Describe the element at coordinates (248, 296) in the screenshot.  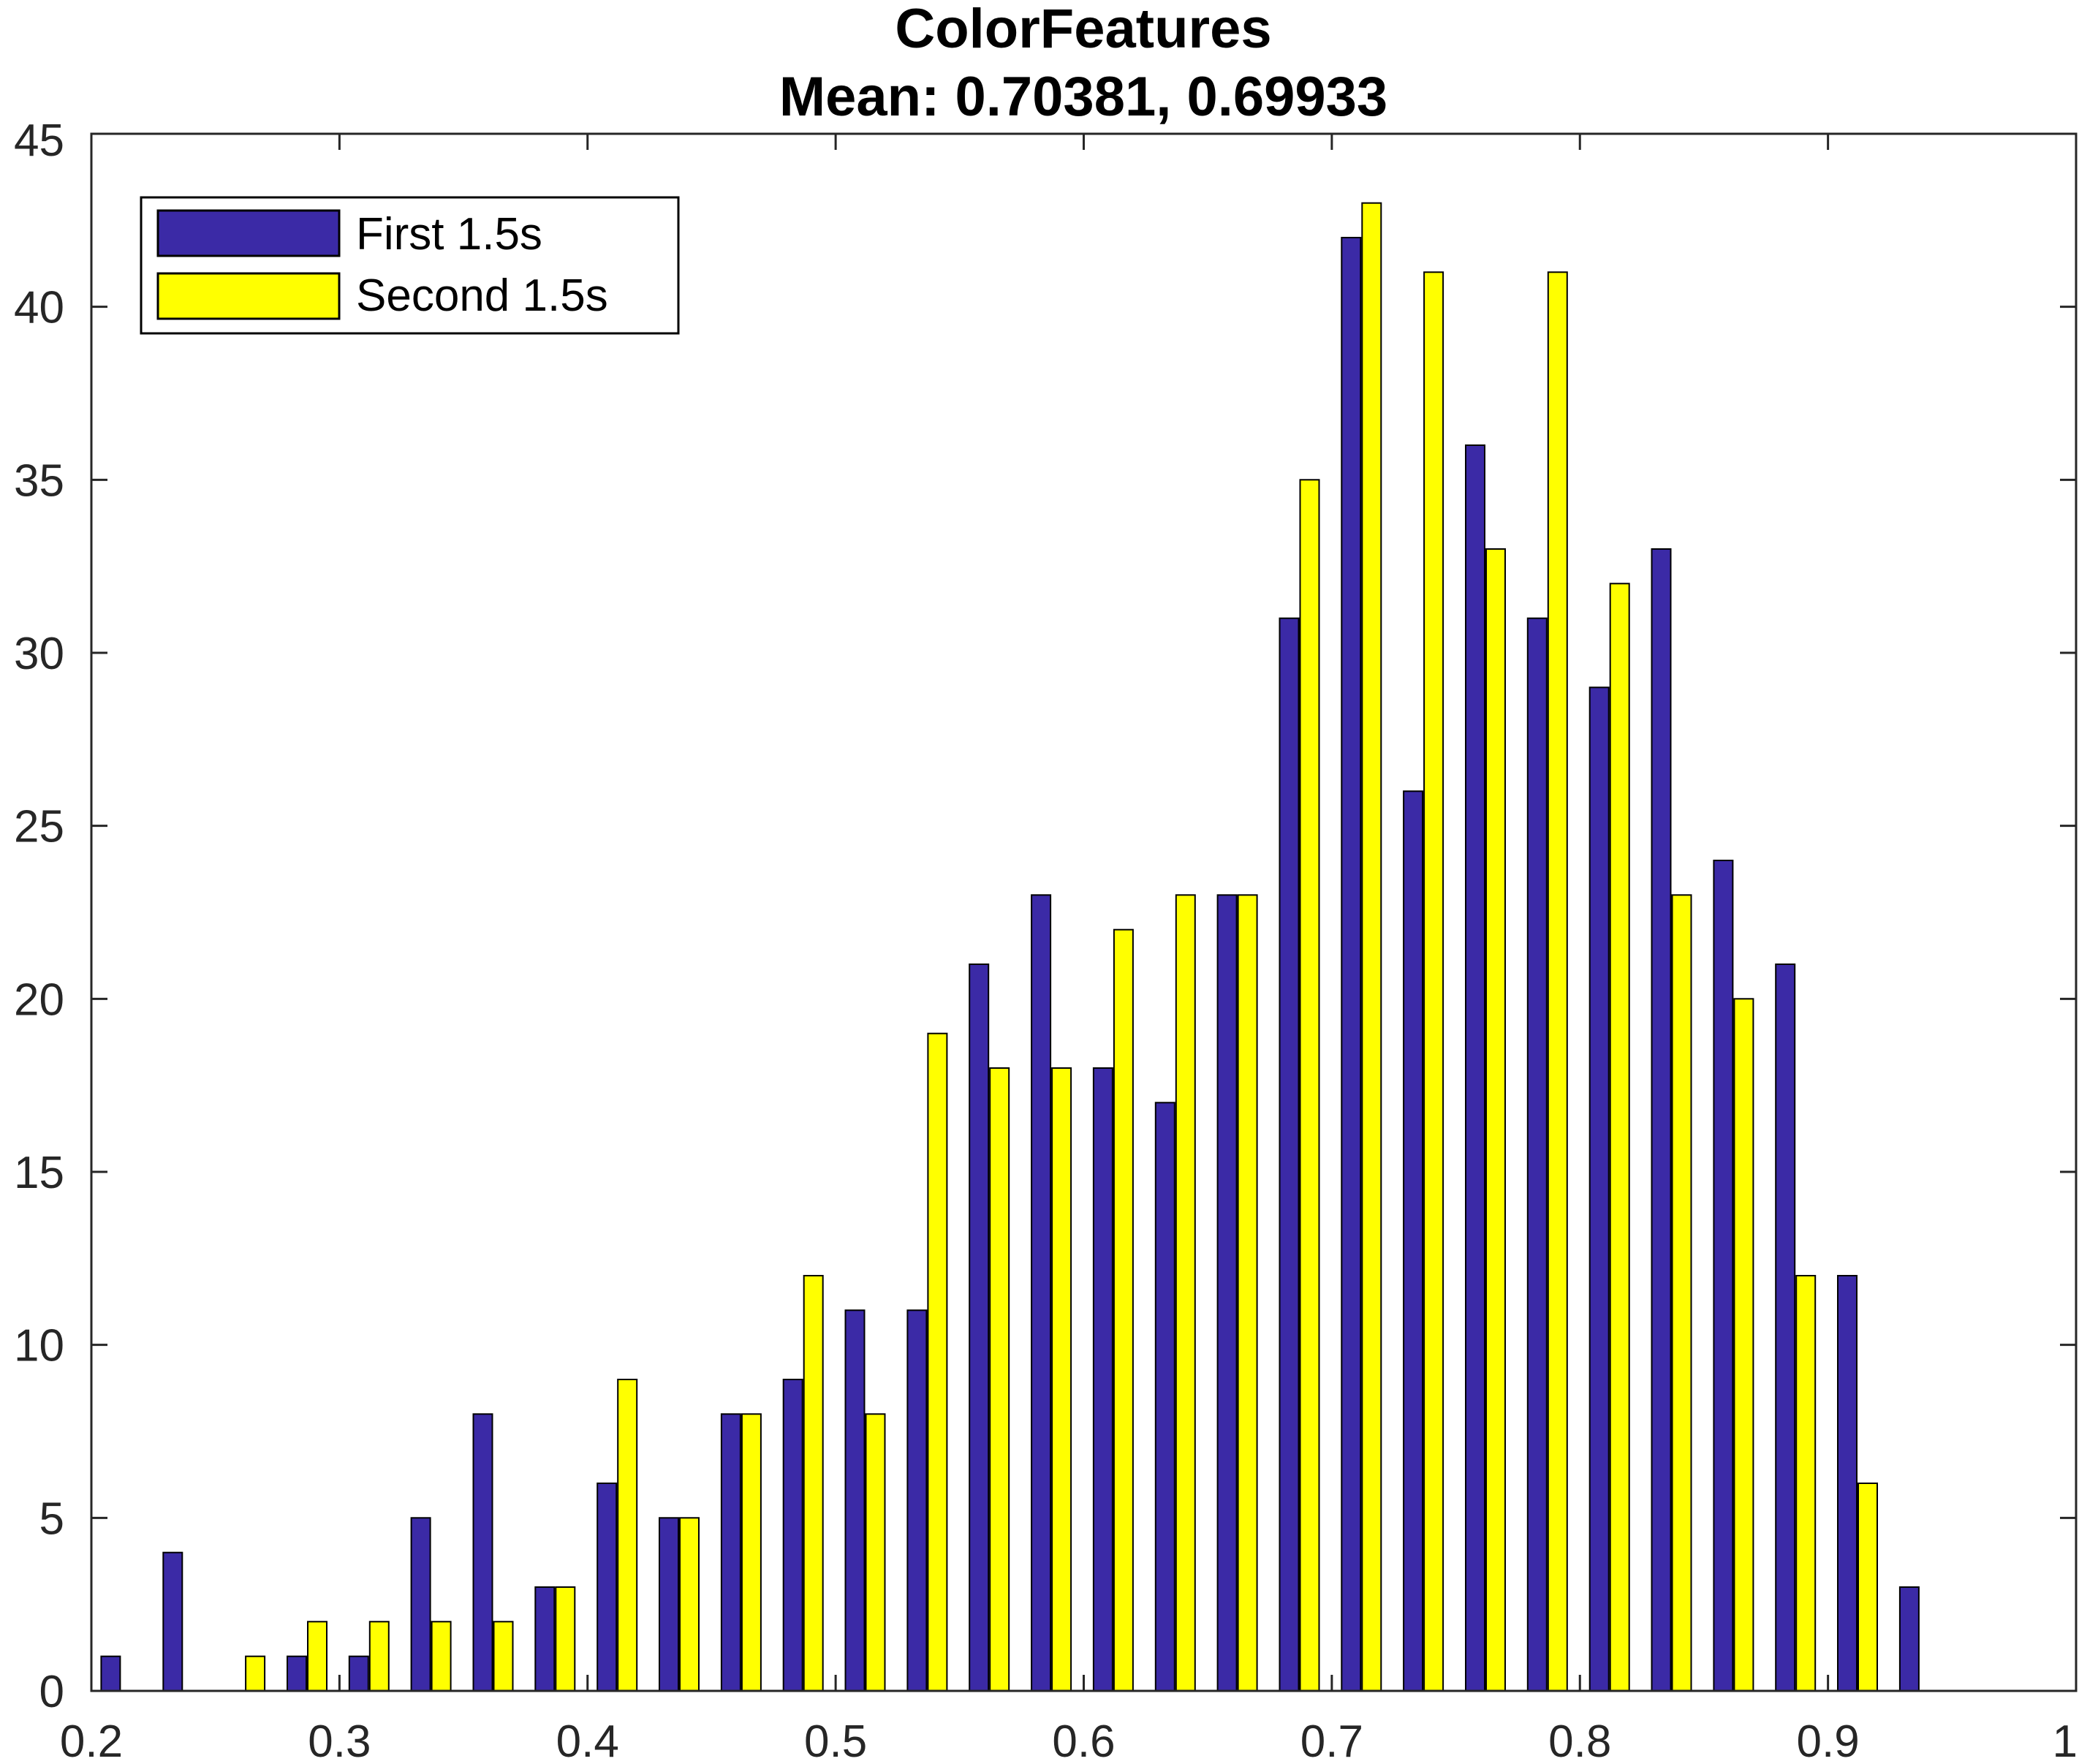
I see `legend-swatch-second` at that location.